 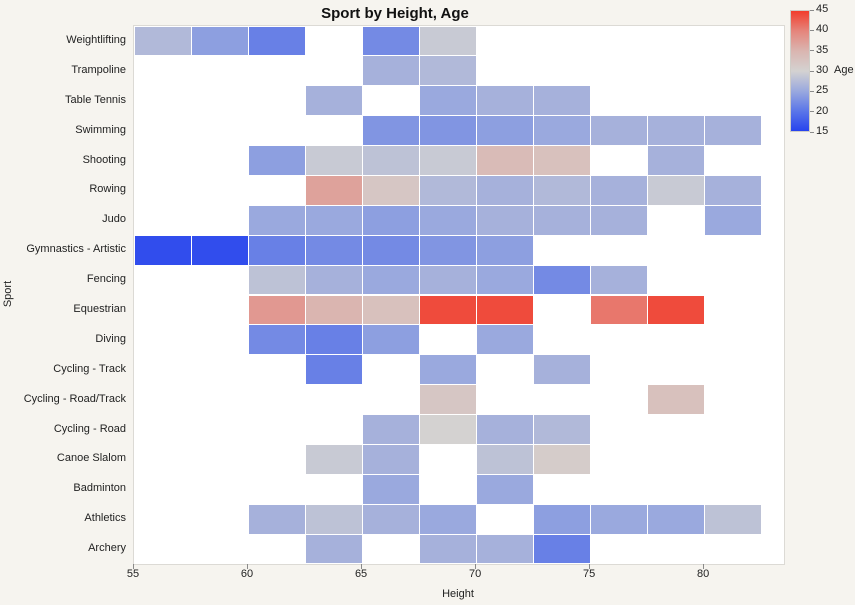 What do you see at coordinates (74, 398) in the screenshot?
I see `y-tick-label: Cycling - Road/Track` at bounding box center [74, 398].